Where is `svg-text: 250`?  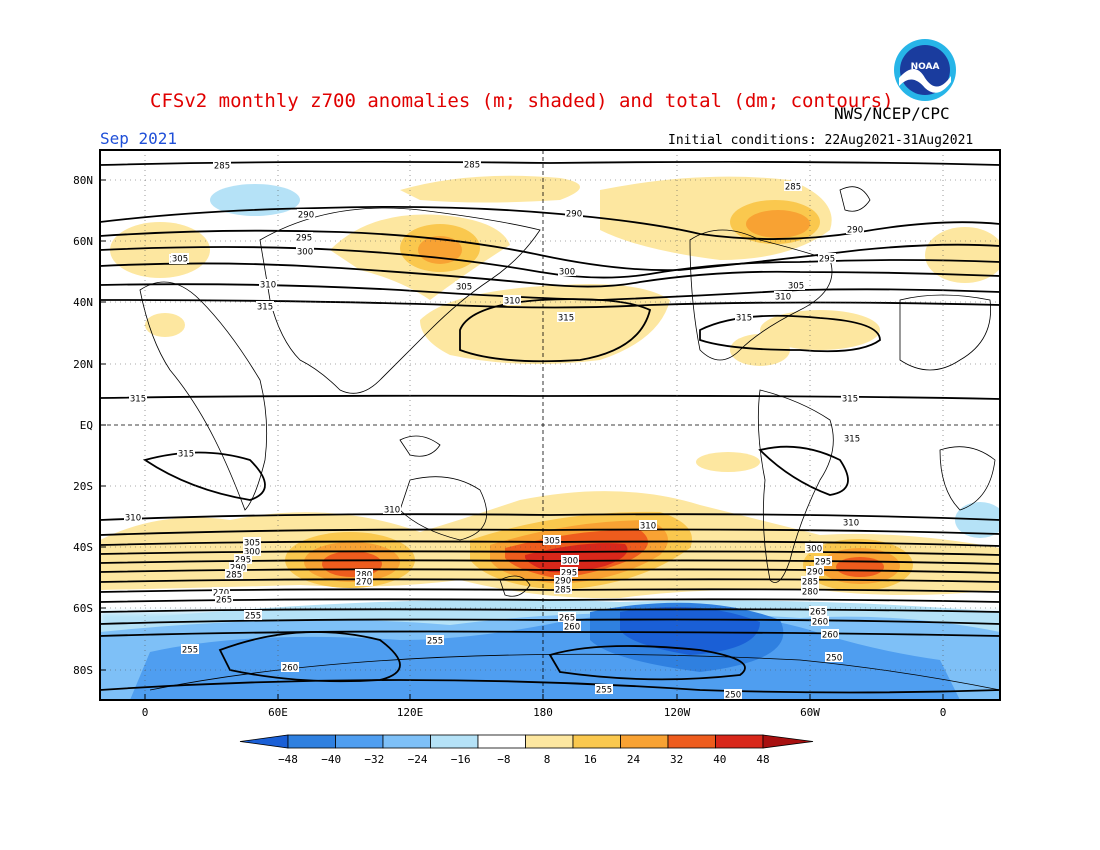 svg-text: 250 is located at coordinates (834, 659).